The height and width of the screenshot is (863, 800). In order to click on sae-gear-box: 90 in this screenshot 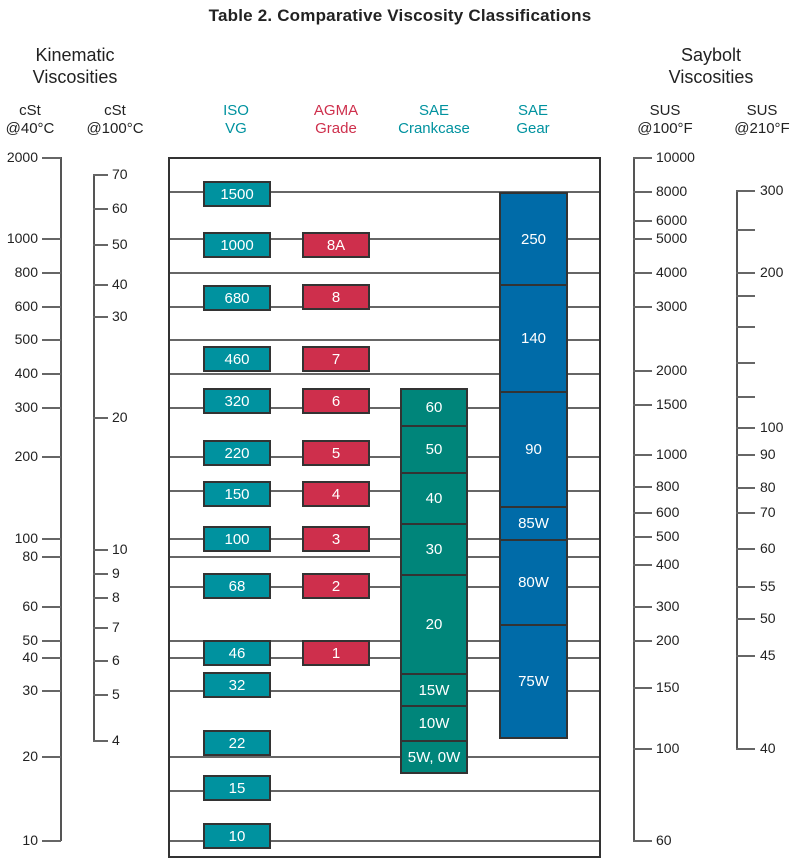, I will do `click(533, 449)`.